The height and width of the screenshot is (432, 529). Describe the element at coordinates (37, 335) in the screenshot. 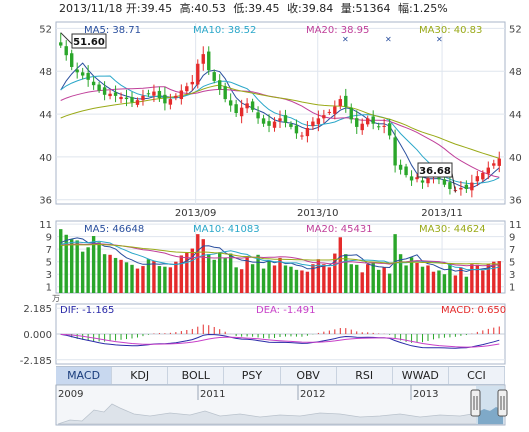

I see `macd-tick: 0.000` at that location.